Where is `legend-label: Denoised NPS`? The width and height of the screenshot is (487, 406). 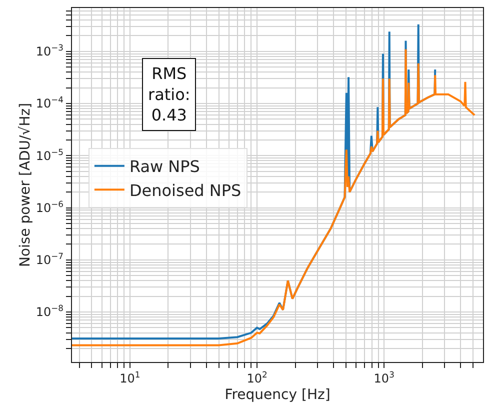 legend-label: Denoised NPS is located at coordinates (185, 190).